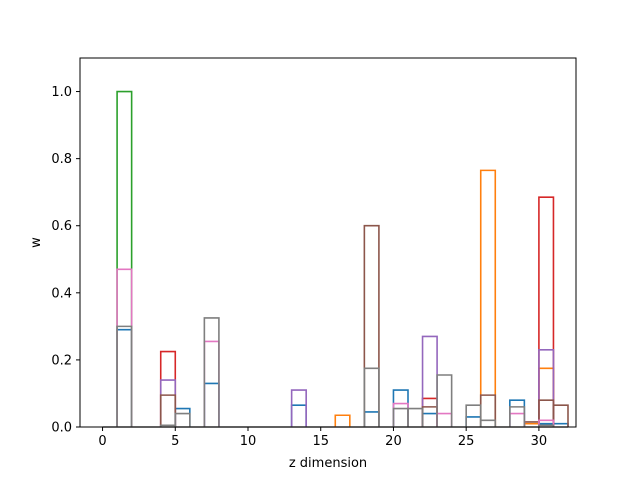 The image size is (640, 480). I want to click on x-axis-ticks: 0 5 10 15 20 25 30, so click(322, 438).